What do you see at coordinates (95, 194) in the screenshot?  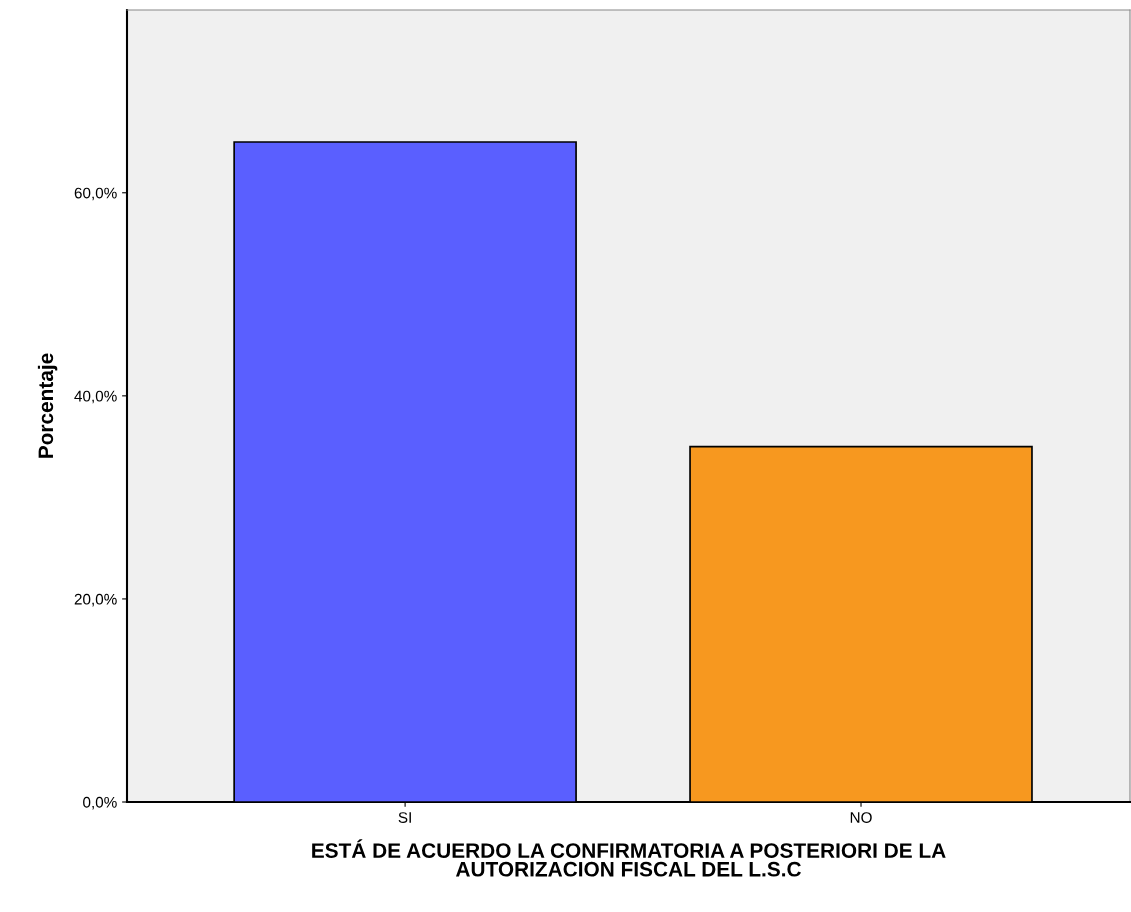 I see `y-tick-label: 60,0%` at bounding box center [95, 194].